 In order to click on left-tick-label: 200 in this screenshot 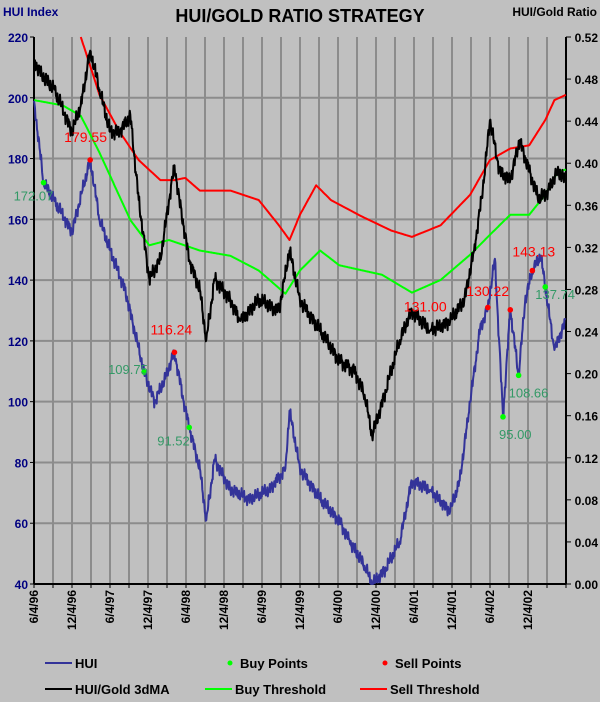, I will do `click(18, 99)`.